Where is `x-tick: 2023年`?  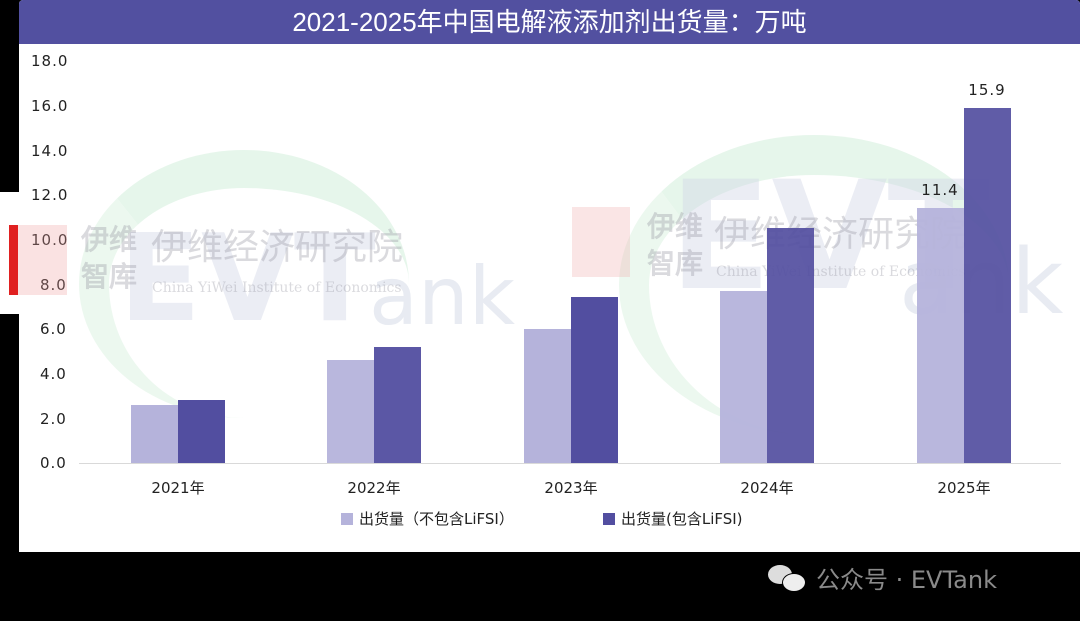
x-tick: 2023年 is located at coordinates (571, 488).